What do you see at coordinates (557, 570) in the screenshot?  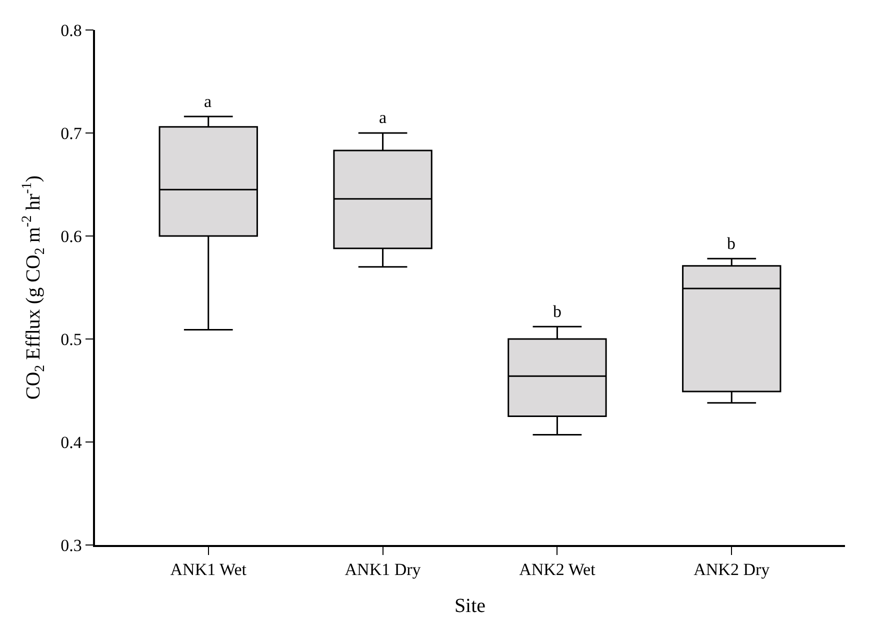 I see `x-tick-label: ANK2 Wet` at bounding box center [557, 570].